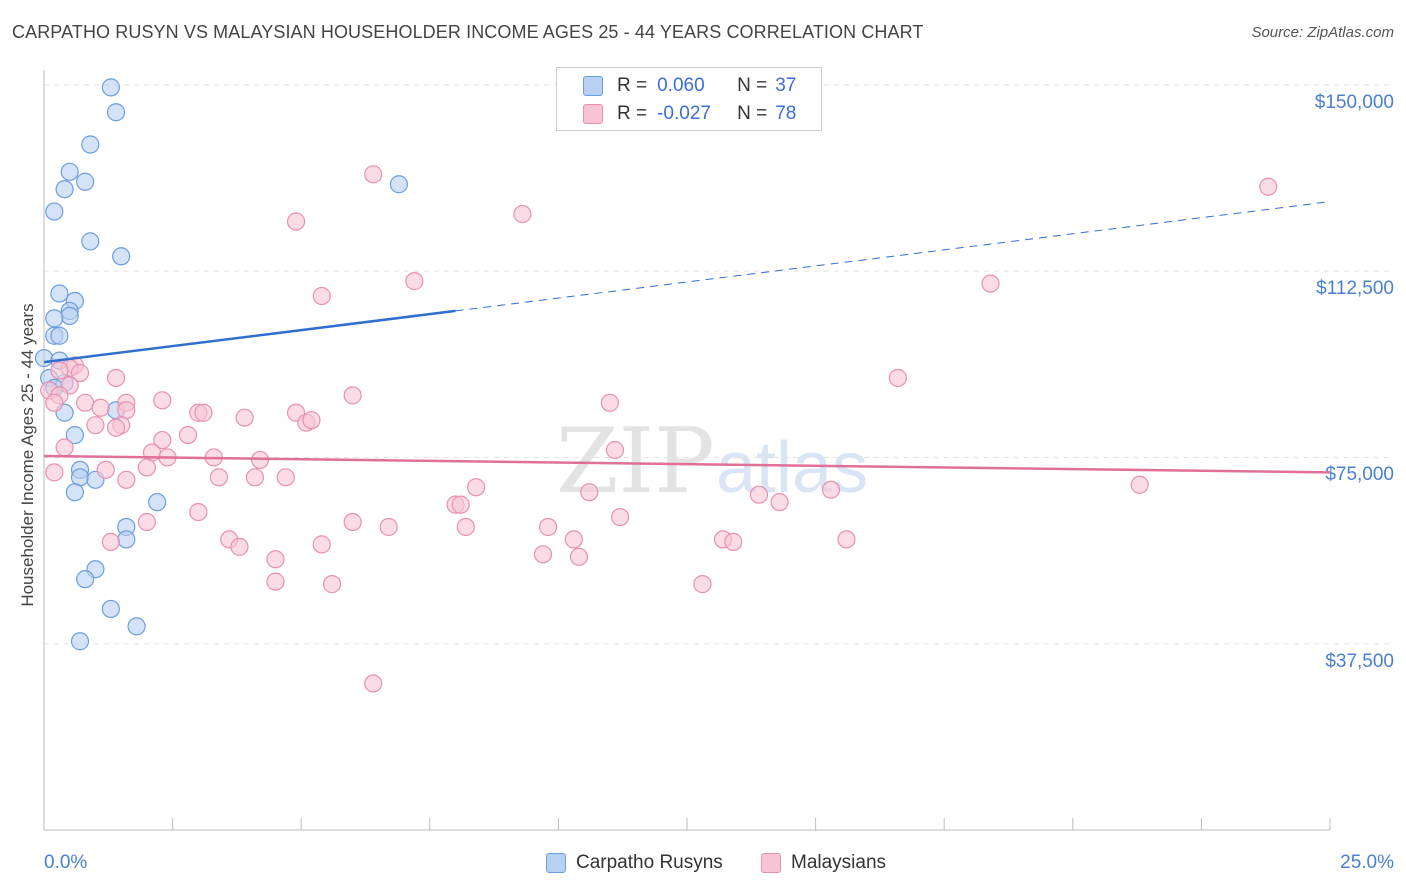 This screenshot has height=892, width=1406. I want to click on y-tick-label: $150,000, so click(1354, 102).